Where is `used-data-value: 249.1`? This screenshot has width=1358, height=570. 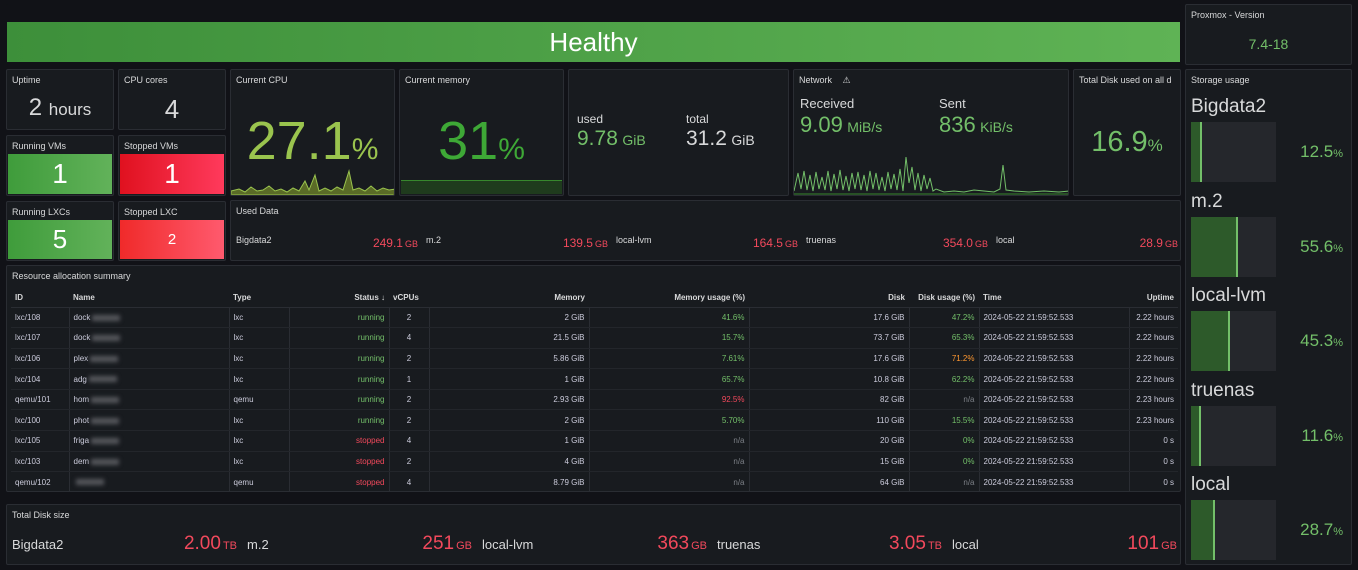 used-data-value: 249.1 is located at coordinates (387, 243).